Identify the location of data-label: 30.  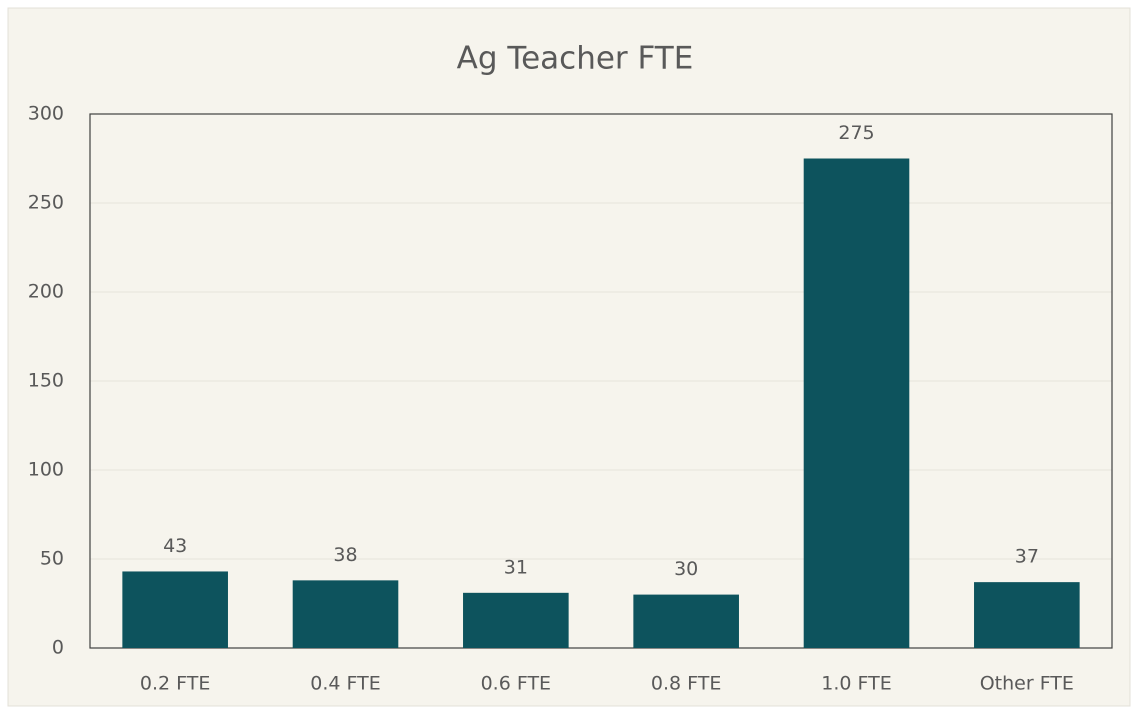
(686, 569).